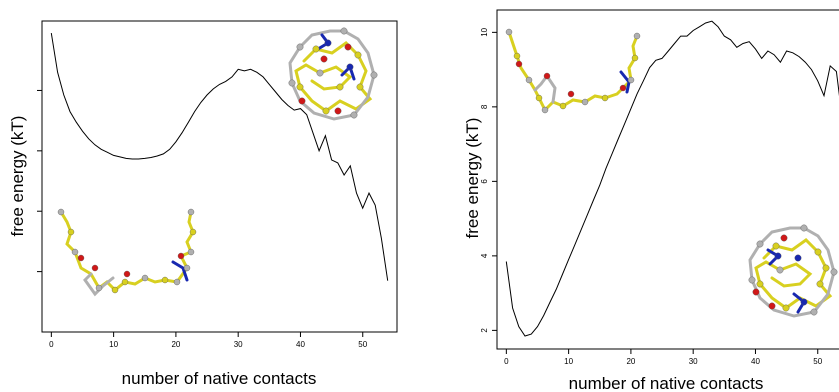  I want to click on left-x-tick-label-40: 40, so click(300, 344).